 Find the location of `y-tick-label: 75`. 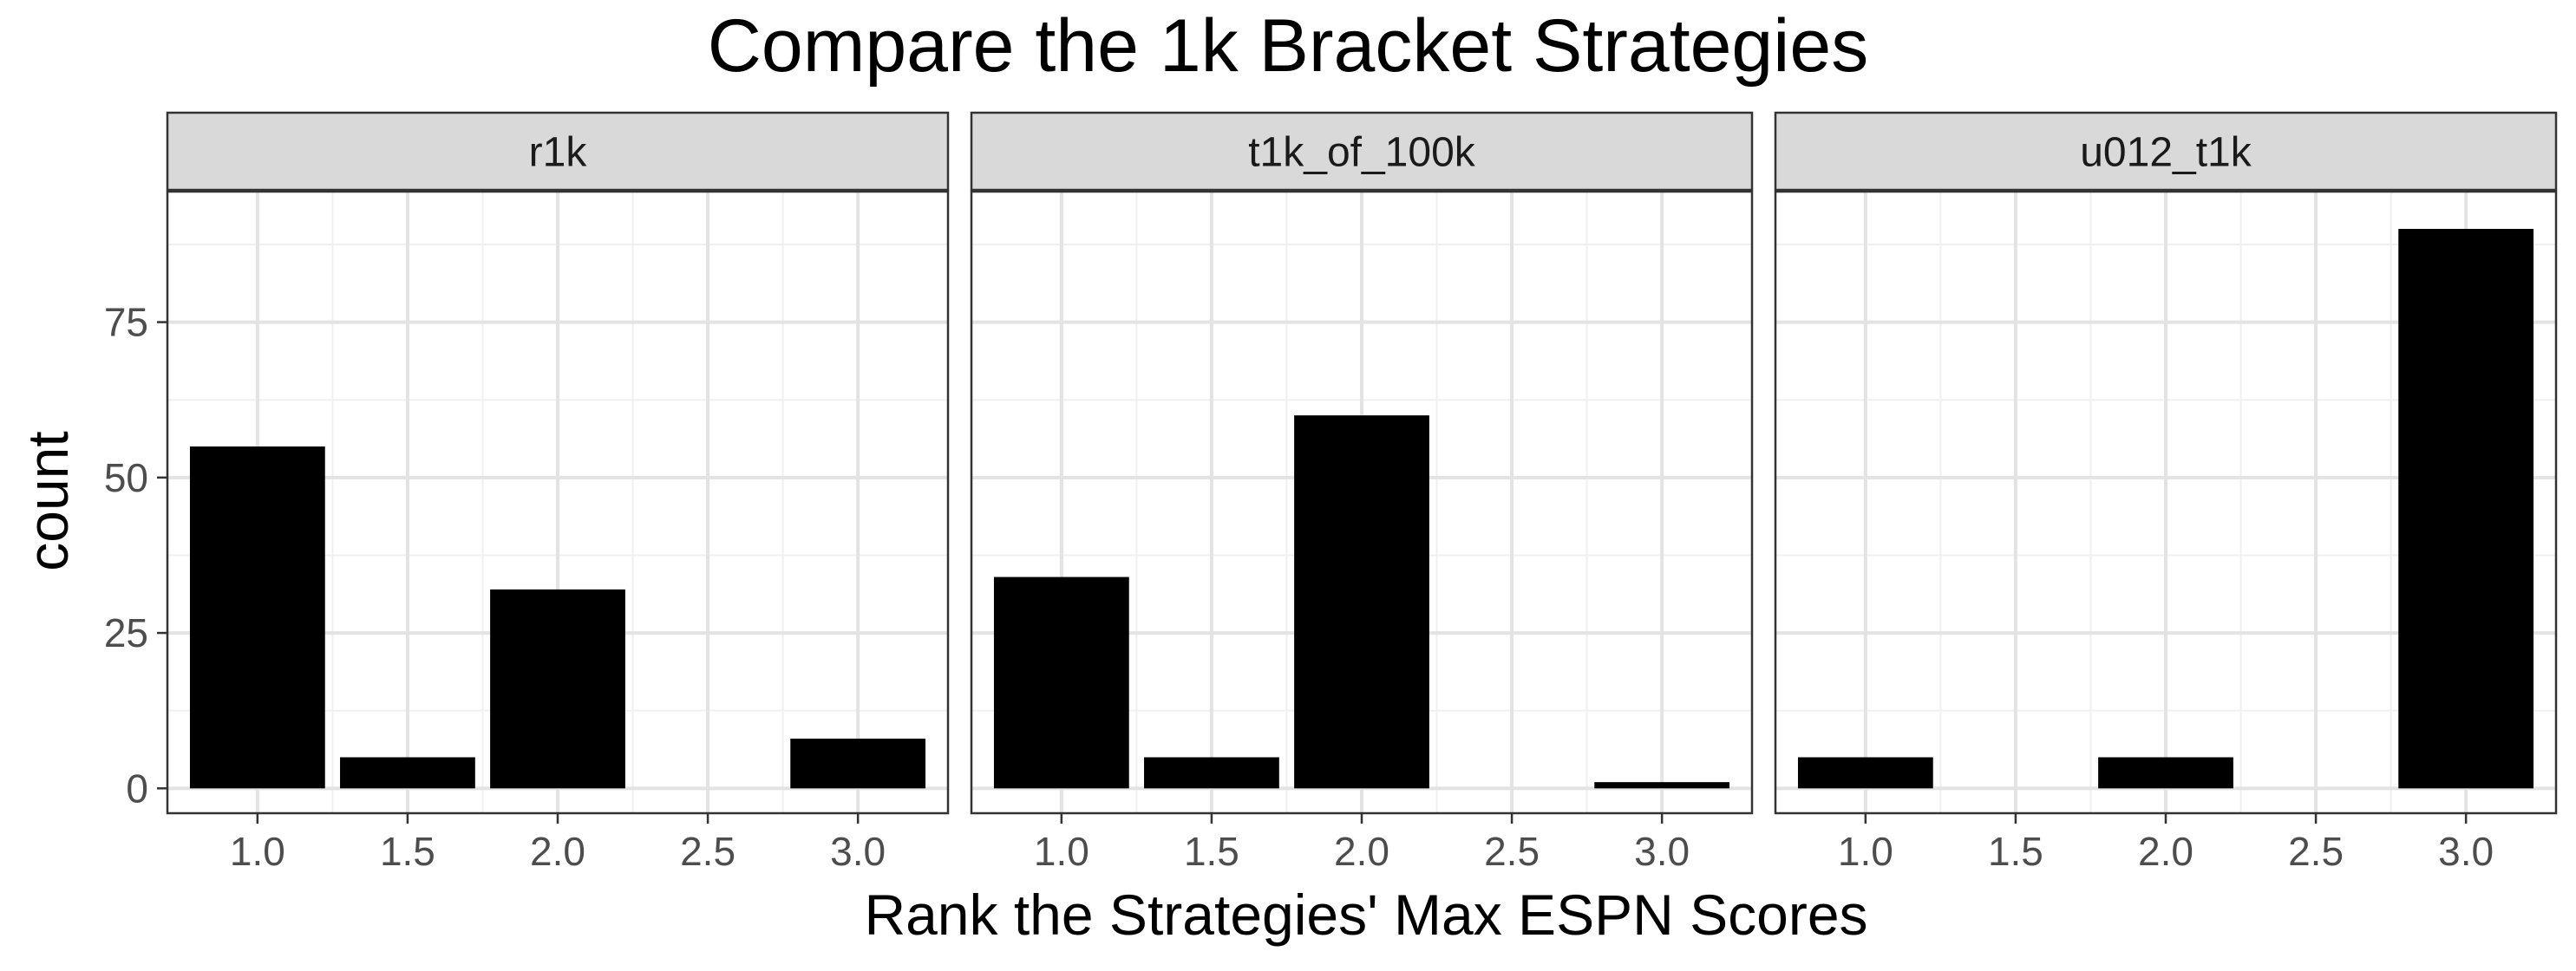

y-tick-label: 75 is located at coordinates (126, 323).